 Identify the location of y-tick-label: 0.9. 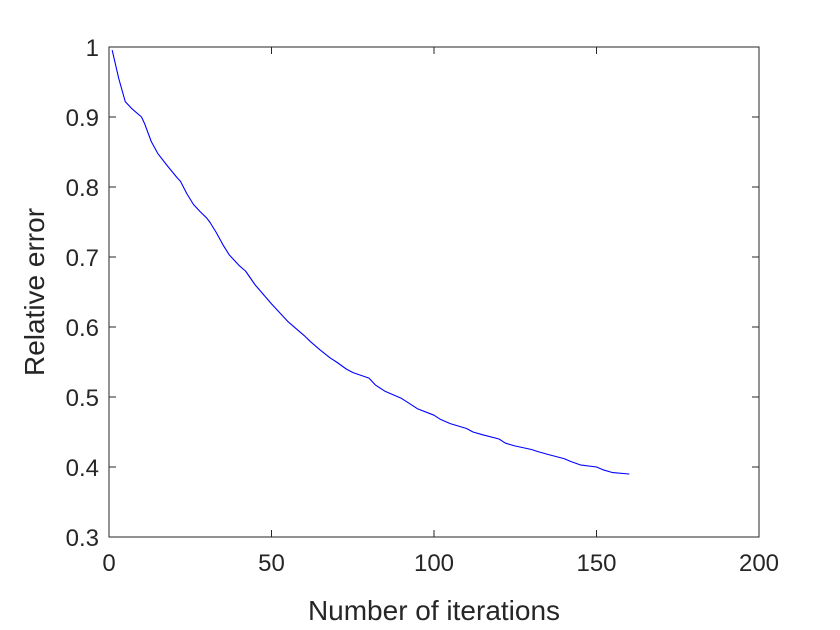
(82, 118).